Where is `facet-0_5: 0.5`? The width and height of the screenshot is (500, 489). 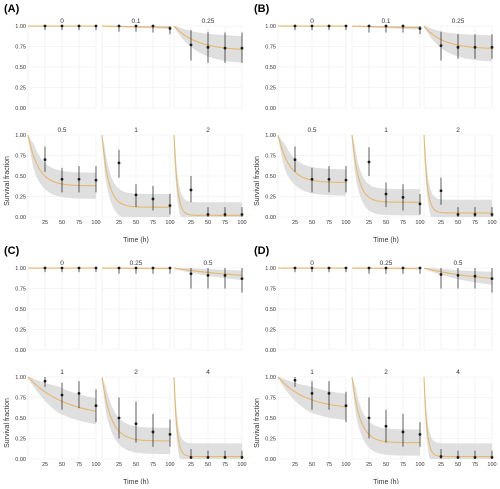
facet-0_5: 0.5 is located at coordinates (458, 305).